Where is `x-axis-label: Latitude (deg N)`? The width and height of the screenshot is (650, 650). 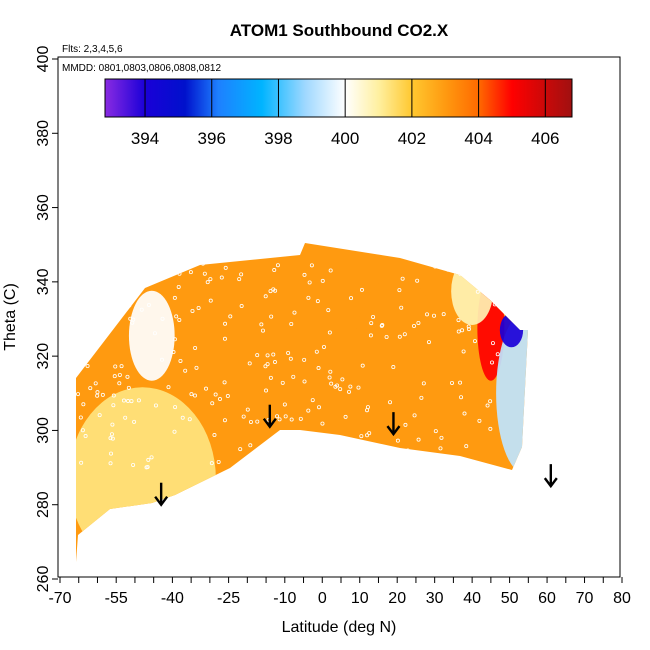 x-axis-label: Latitude (deg N) is located at coordinates (339, 627).